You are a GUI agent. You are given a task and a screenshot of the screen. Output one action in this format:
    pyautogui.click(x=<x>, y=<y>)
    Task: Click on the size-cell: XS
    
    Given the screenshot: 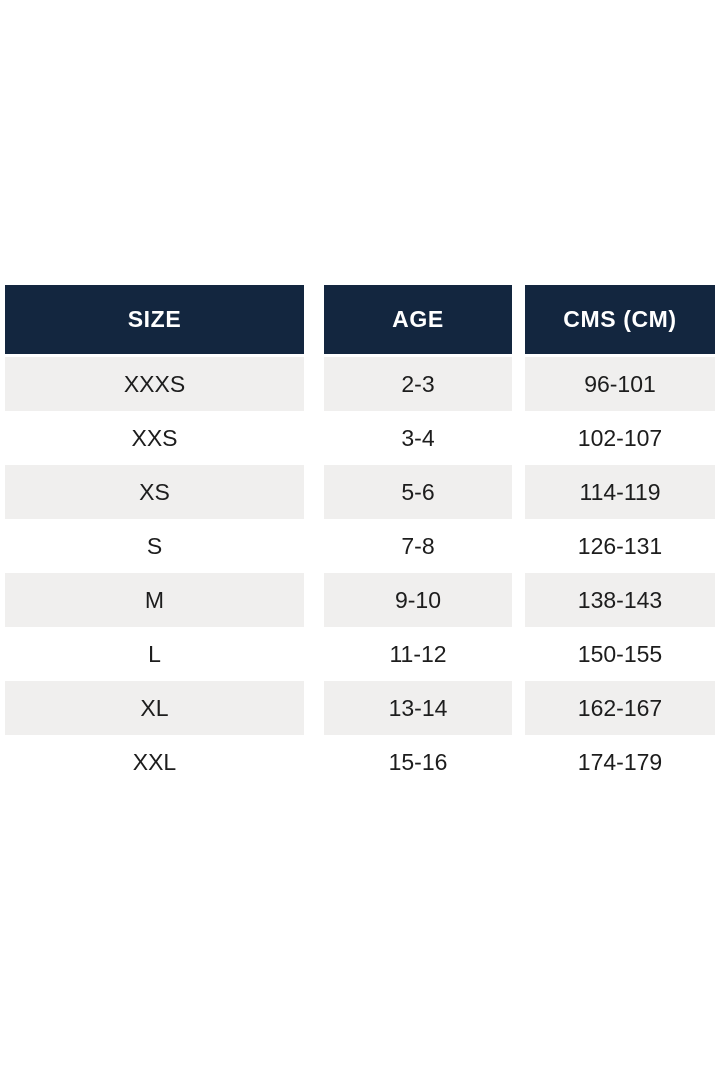 What is the action you would take?
    pyautogui.click(x=154, y=492)
    